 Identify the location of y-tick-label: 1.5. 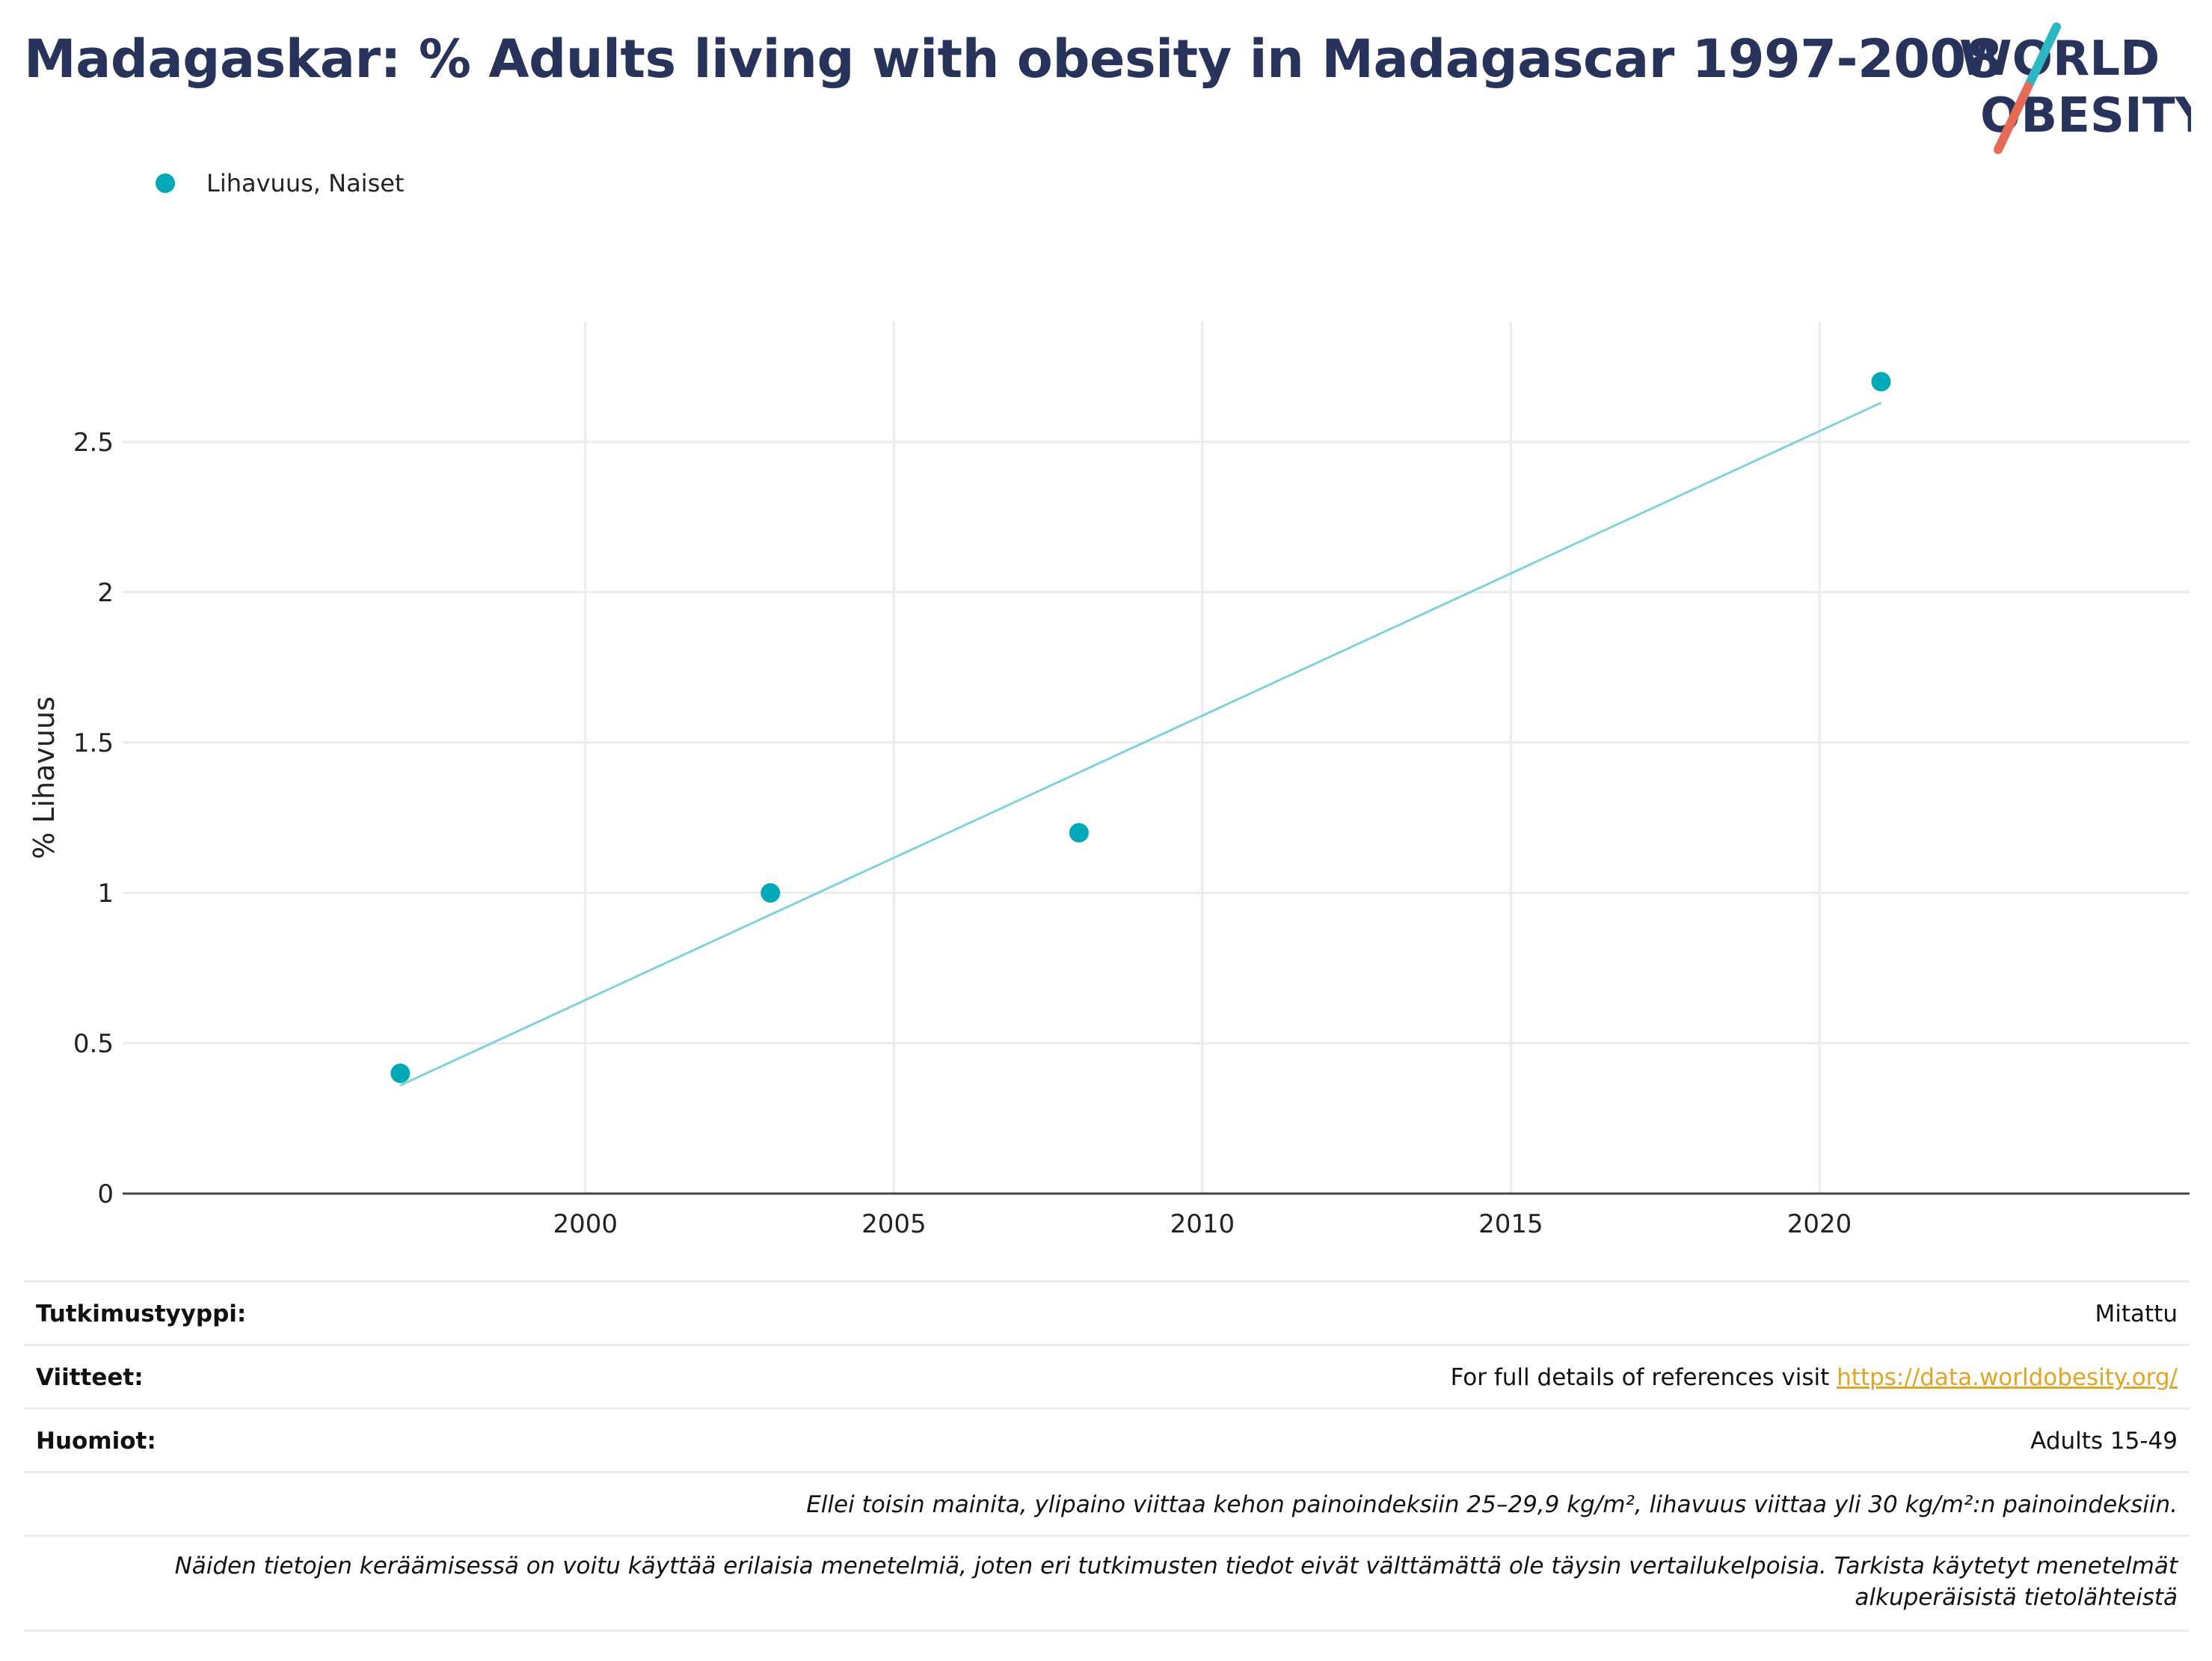
(93, 743).